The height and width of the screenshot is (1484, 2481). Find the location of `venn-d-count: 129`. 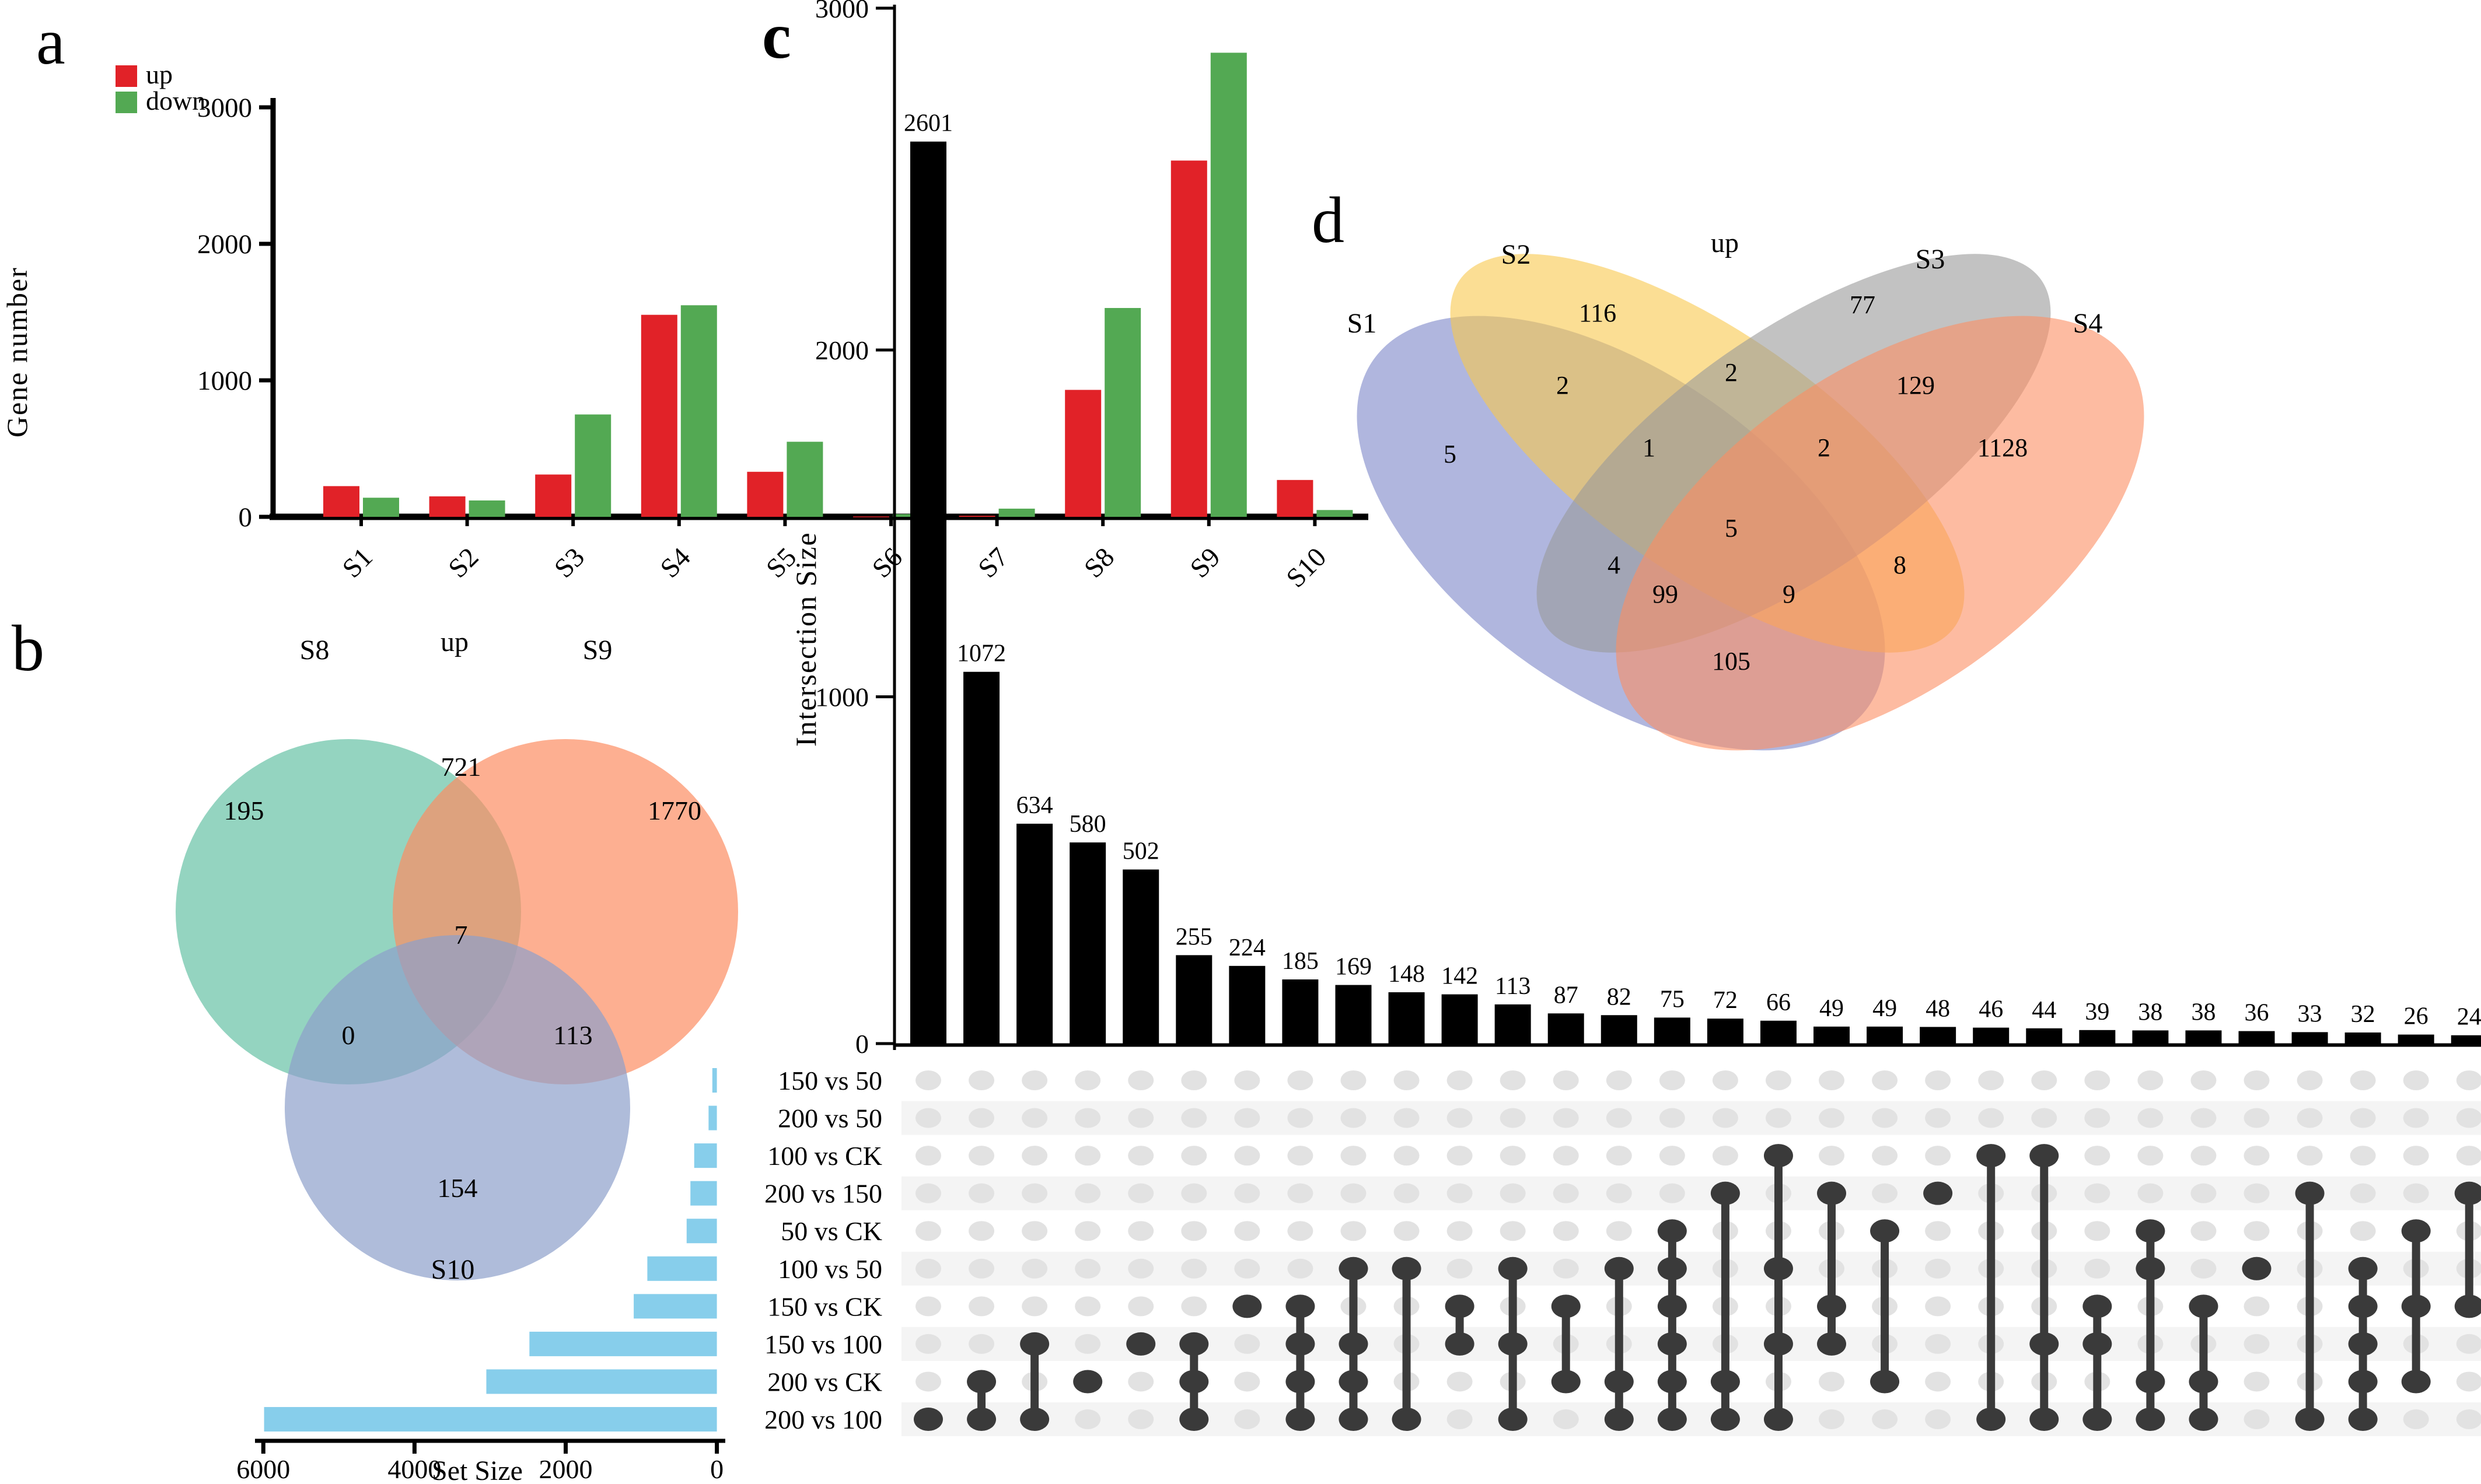

venn-d-count: 129 is located at coordinates (1916, 385).